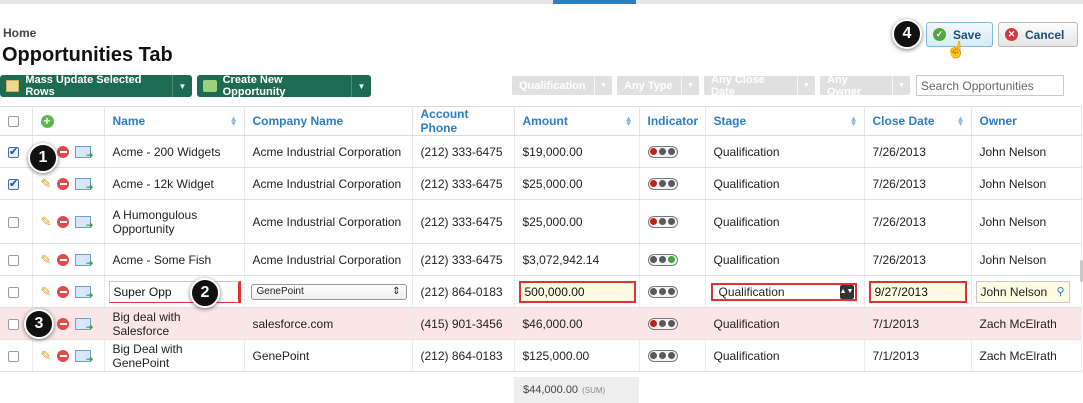  I want to click on cell-phone: (415) 901-3456, so click(463, 323).